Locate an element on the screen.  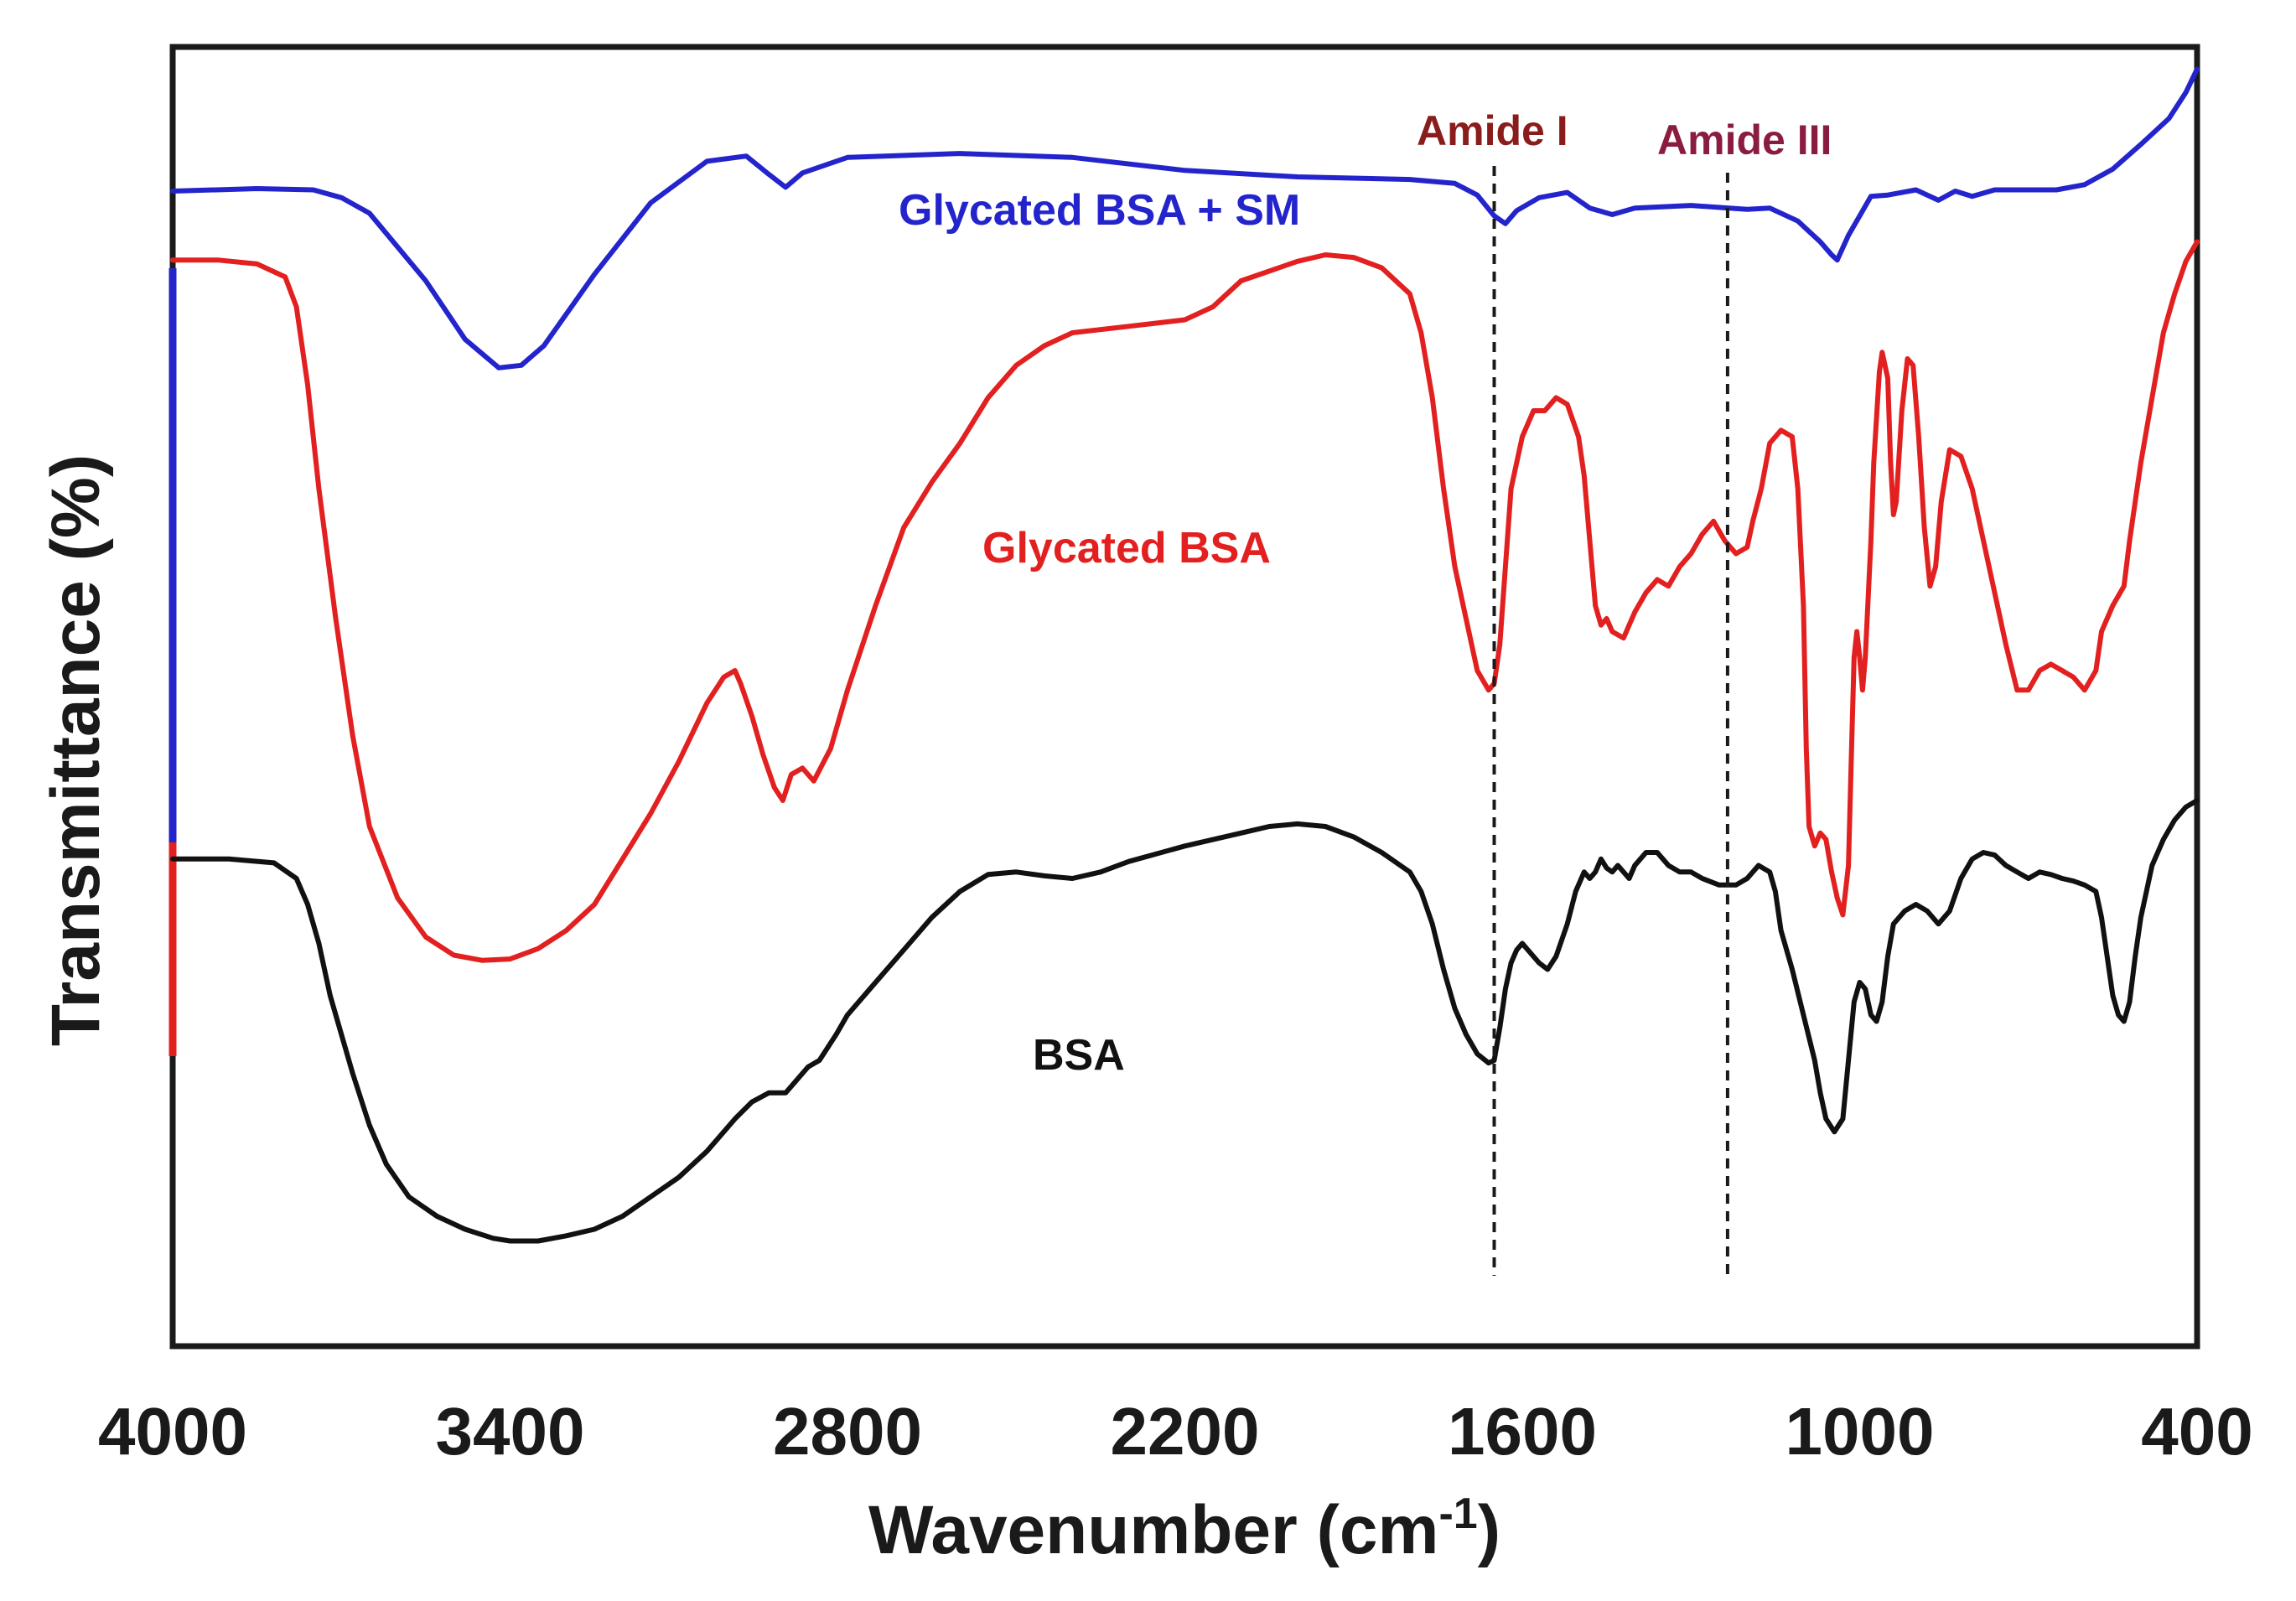
x-axis-title: Wavenumber (cm-1) is located at coordinates (1184, 1529).